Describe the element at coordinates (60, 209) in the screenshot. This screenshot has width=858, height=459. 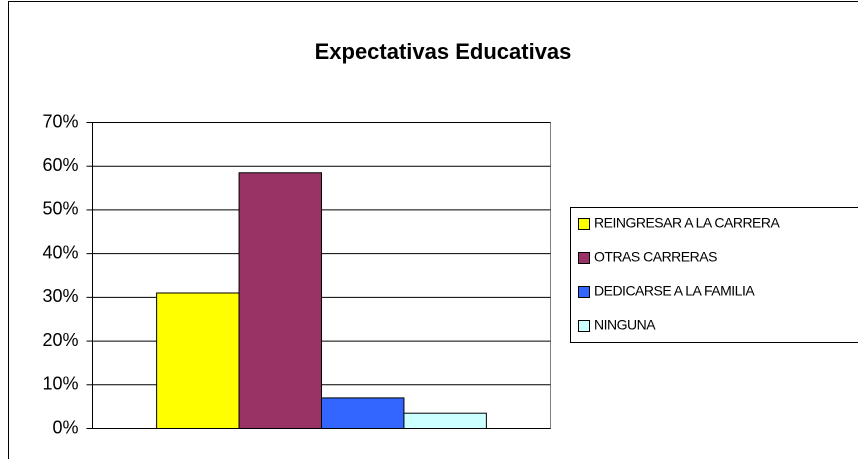
I see `y-tick-label: 50%` at that location.